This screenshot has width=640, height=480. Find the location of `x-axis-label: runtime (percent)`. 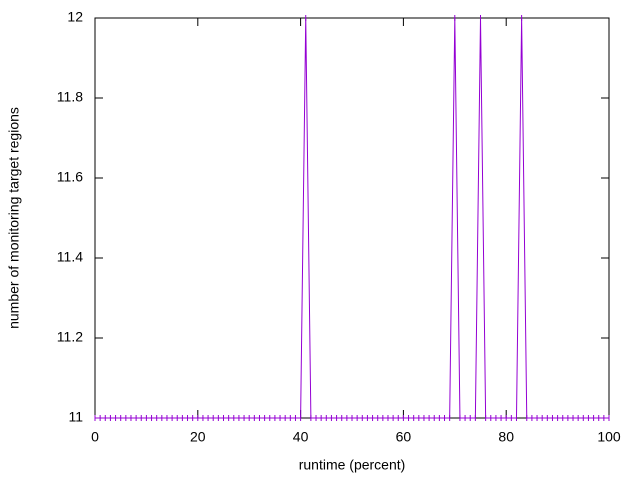

x-axis-label: runtime (percent) is located at coordinates (352, 465).